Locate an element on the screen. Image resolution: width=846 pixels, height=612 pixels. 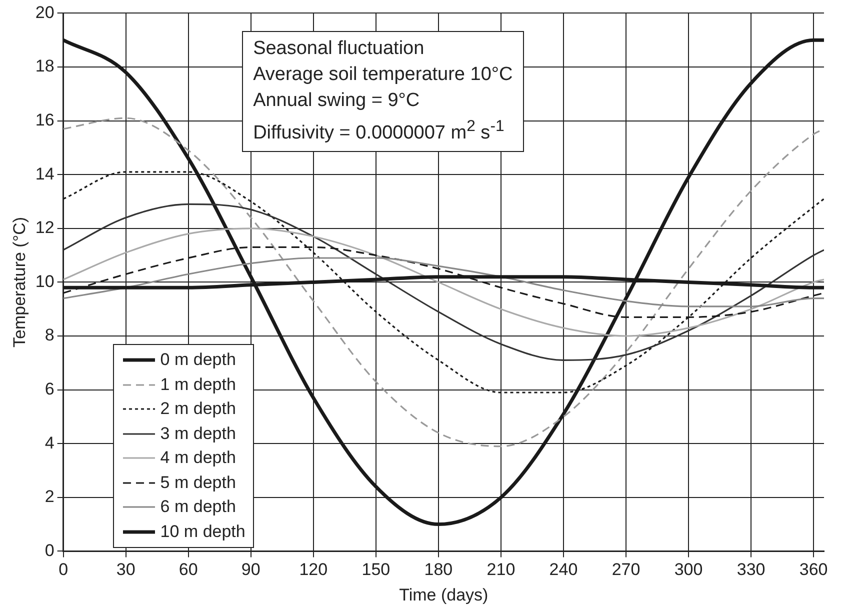
x-tick-label: 90 is located at coordinates (250, 570).